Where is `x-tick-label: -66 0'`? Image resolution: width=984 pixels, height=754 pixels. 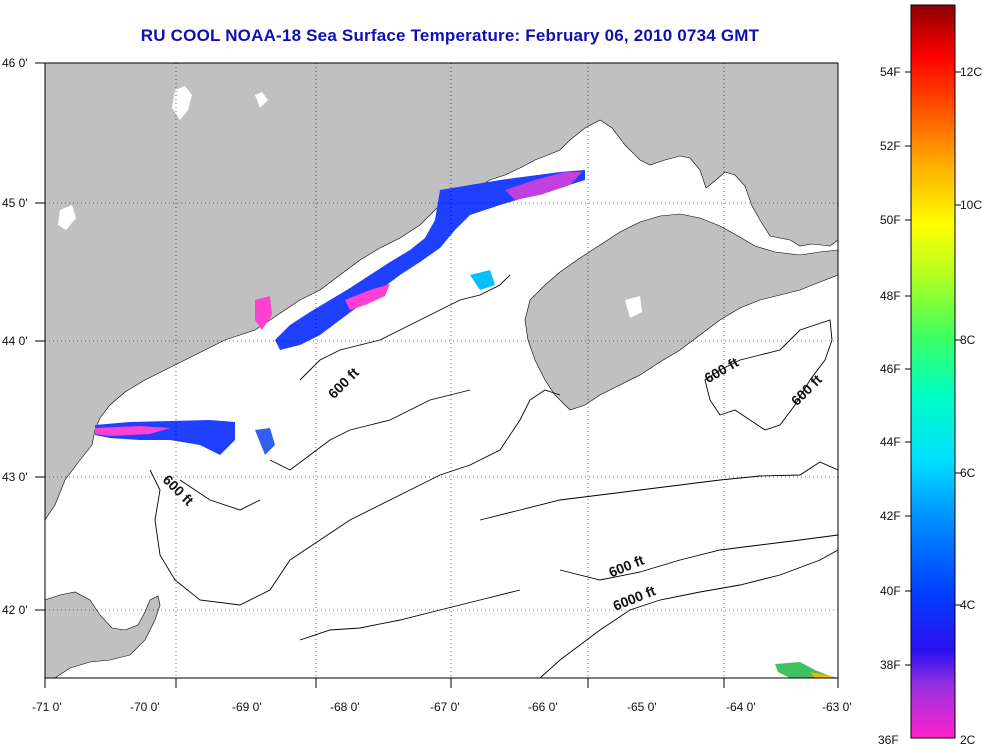 x-tick-label: -66 0' is located at coordinates (543, 707).